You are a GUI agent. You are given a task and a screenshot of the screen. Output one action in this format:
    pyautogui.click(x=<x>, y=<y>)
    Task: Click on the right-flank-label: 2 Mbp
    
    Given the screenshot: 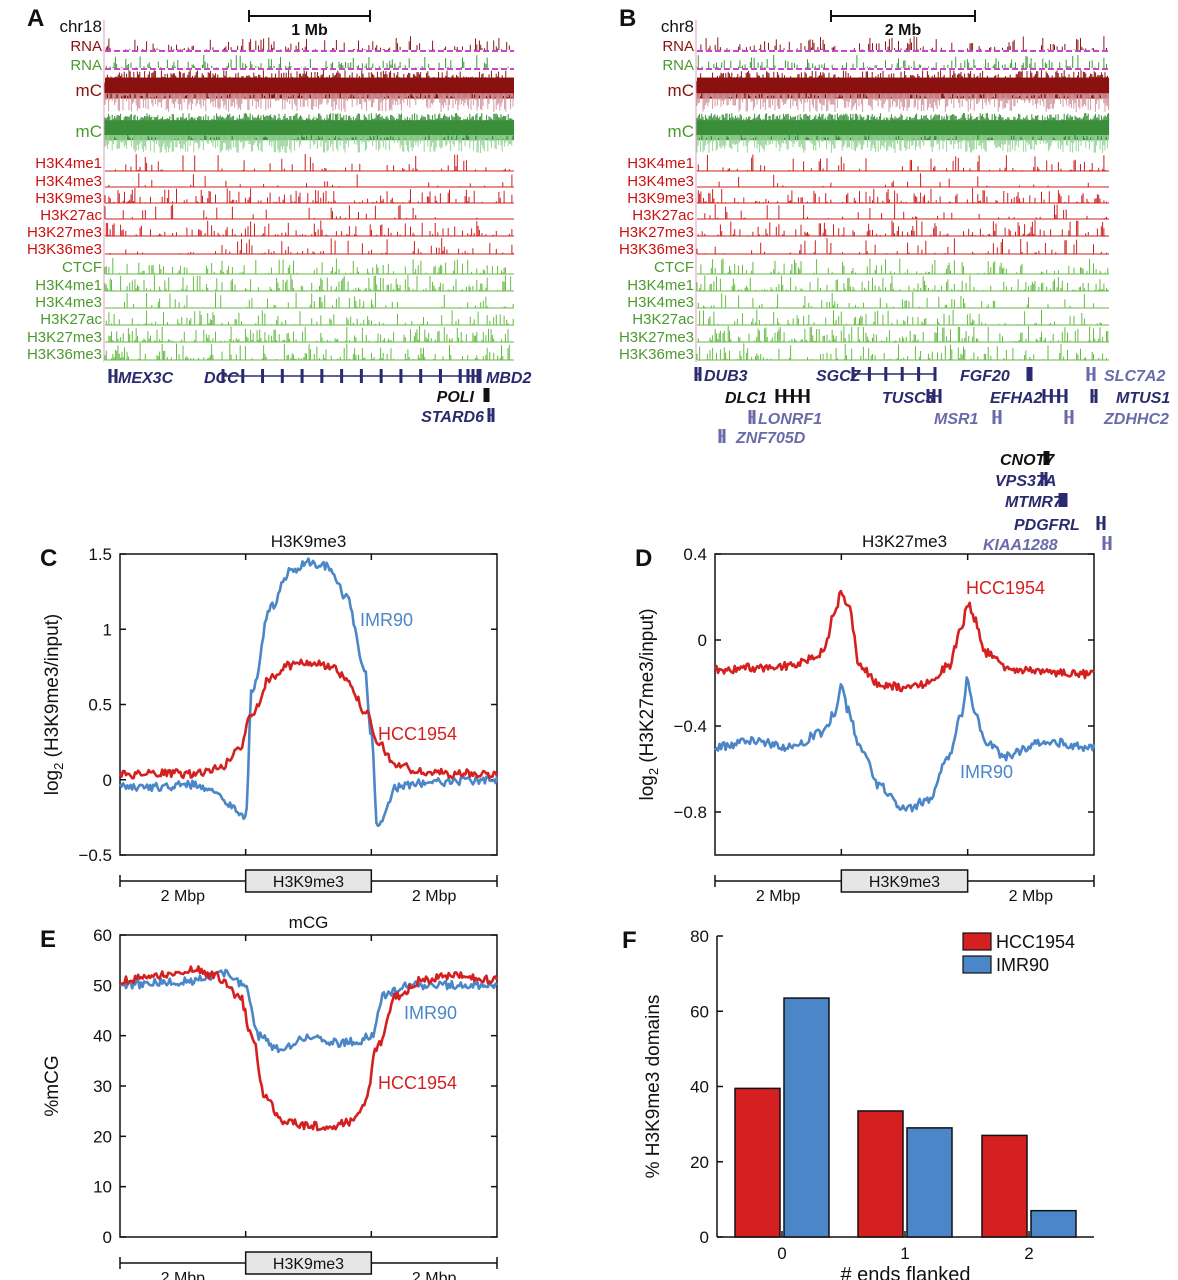 What is the action you would take?
    pyautogui.click(x=434, y=1275)
    